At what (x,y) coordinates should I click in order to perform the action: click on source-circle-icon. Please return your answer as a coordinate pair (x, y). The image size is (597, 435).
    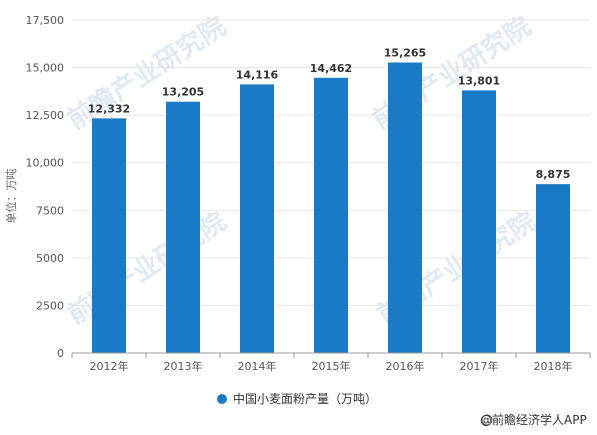
    Looking at the image, I should click on (487, 420).